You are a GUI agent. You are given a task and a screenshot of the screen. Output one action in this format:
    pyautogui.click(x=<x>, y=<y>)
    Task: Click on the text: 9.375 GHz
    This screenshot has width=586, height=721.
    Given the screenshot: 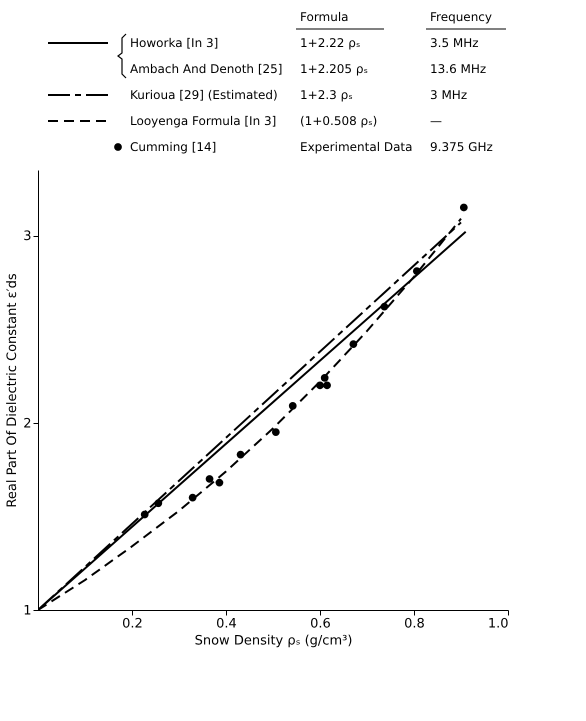 What is the action you would take?
    pyautogui.click(x=461, y=147)
    